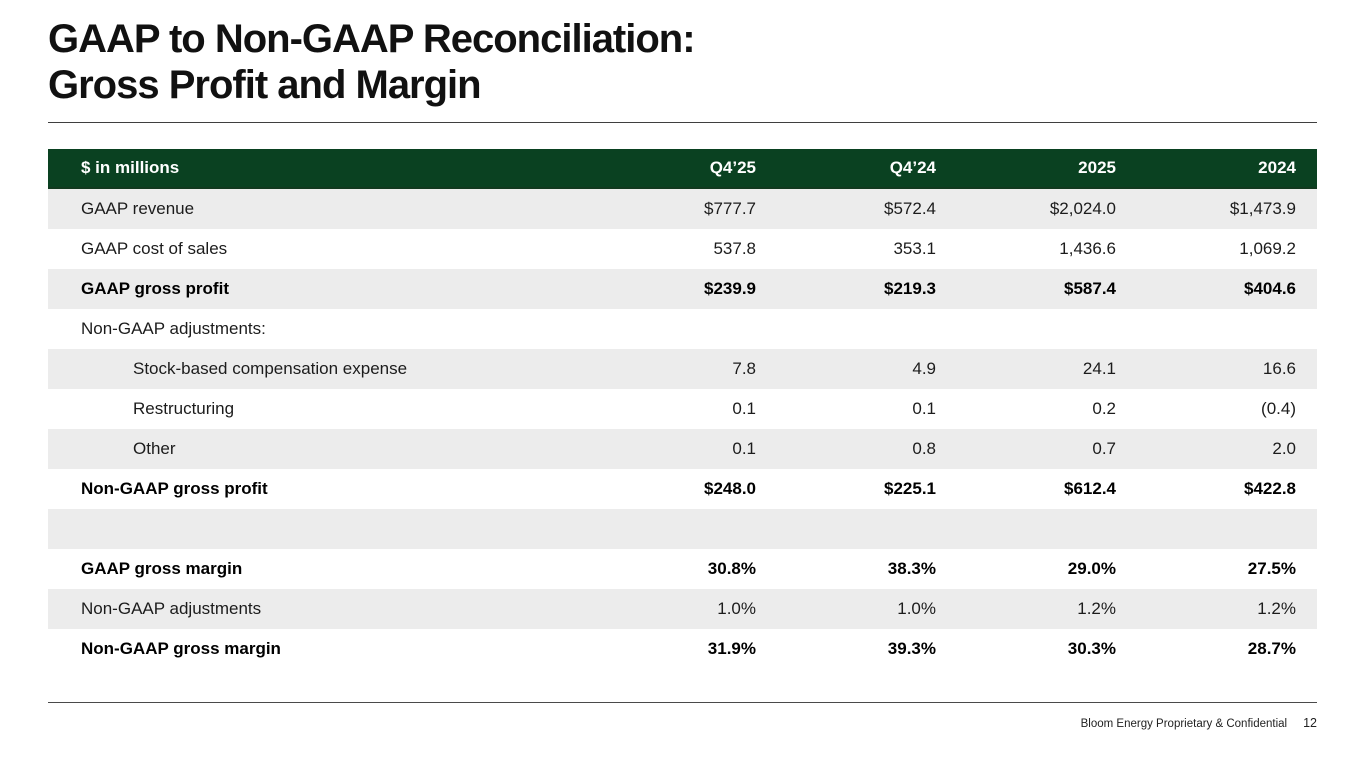 This screenshot has width=1365, height=768. Describe the element at coordinates (924, 368) in the screenshot. I see `row-value: 4.9` at that location.